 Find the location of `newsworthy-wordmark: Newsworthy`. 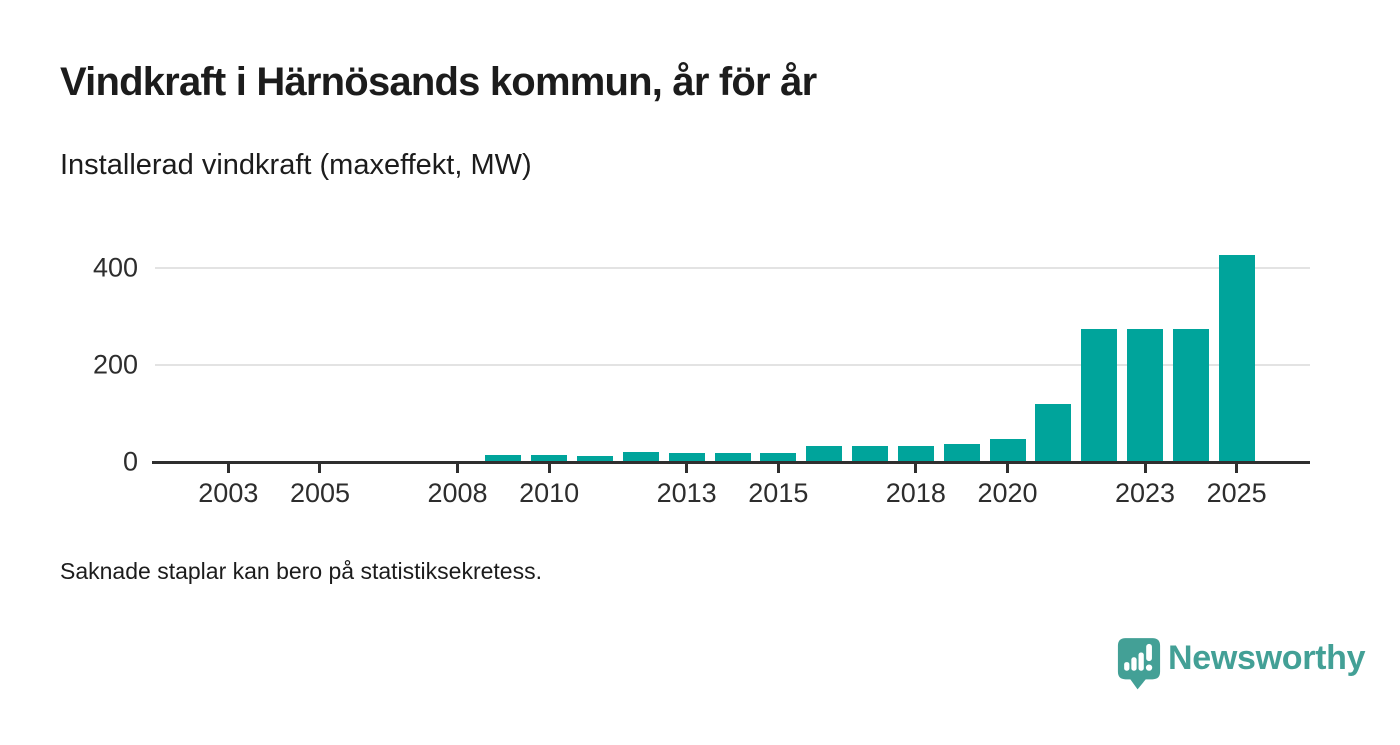

newsworthy-wordmark: Newsworthy is located at coordinates (1267, 658).